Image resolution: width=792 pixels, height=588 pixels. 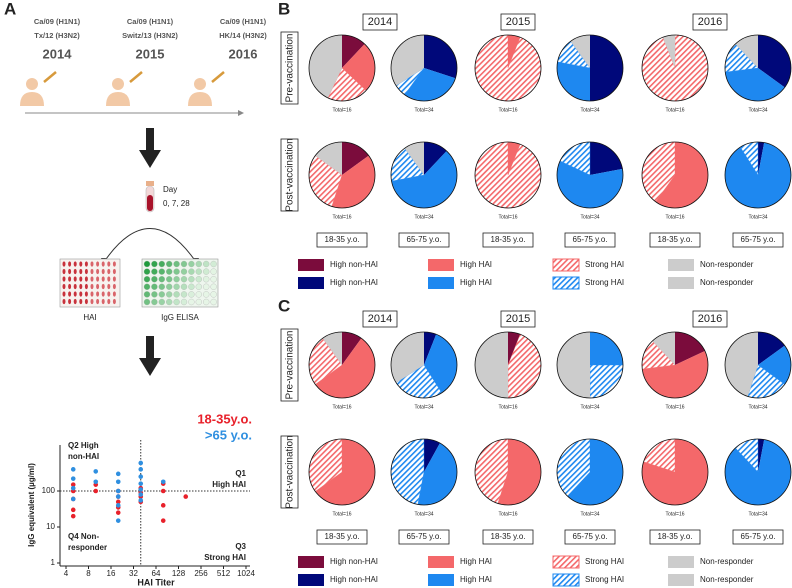 What do you see at coordinates (508, 537) in the screenshot?
I see `group-box` at bounding box center [508, 537].